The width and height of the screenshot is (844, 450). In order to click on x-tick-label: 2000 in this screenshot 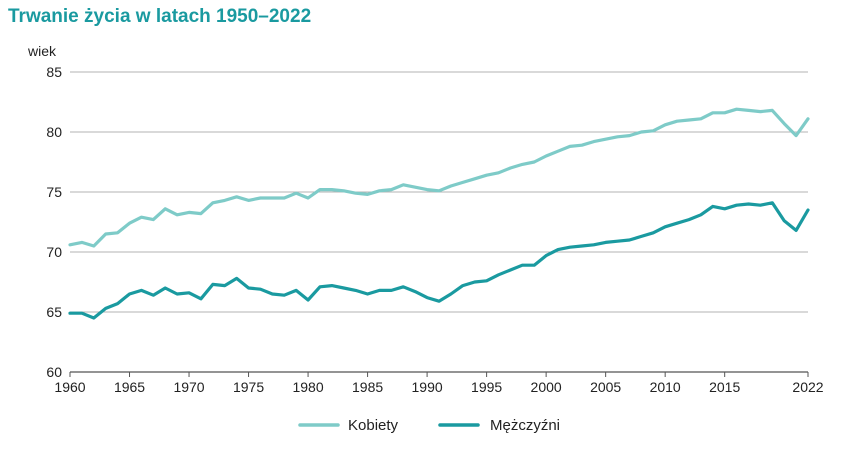, I will do `click(546, 387)`.